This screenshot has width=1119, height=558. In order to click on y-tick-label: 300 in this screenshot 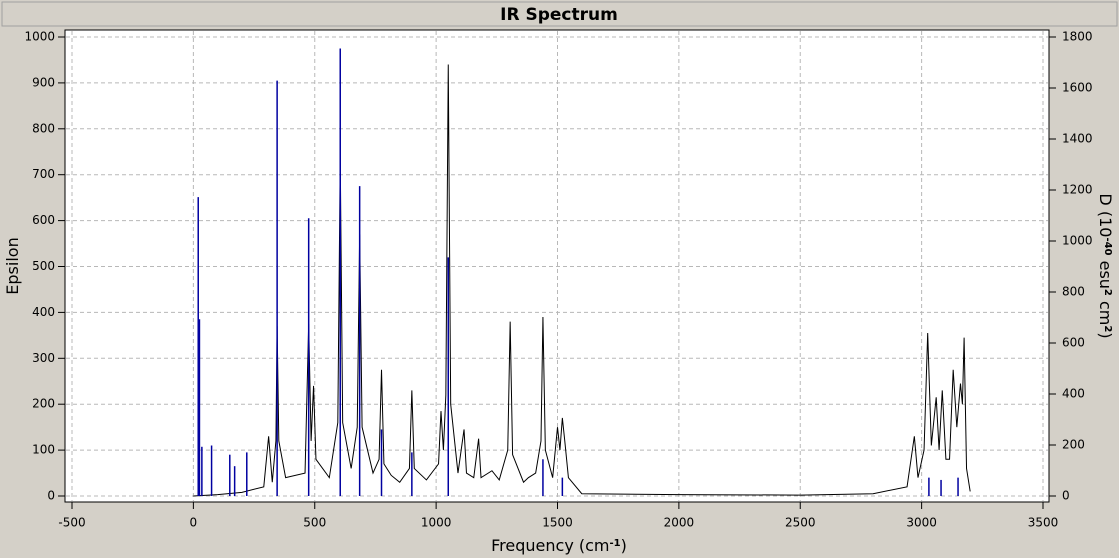, I will do `click(43, 358)`.